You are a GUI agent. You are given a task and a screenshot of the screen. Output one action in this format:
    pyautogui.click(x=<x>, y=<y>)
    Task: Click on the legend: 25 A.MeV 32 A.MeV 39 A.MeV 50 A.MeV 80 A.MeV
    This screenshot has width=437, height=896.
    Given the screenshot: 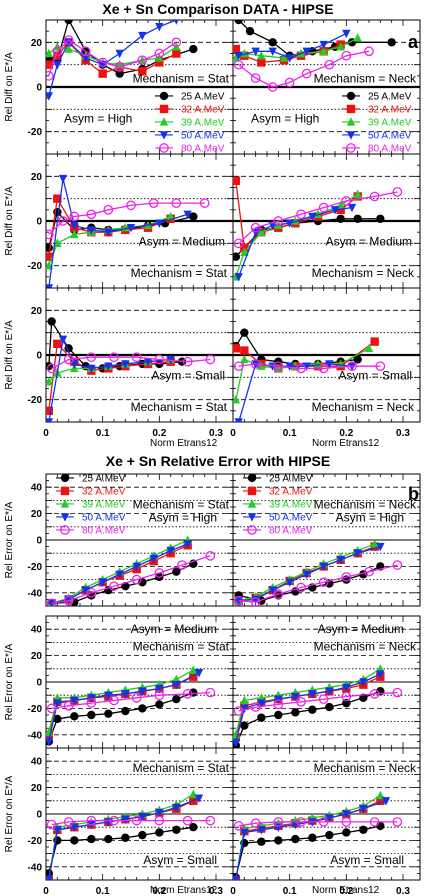 What is the action you would take?
    pyautogui.click(x=190, y=122)
    